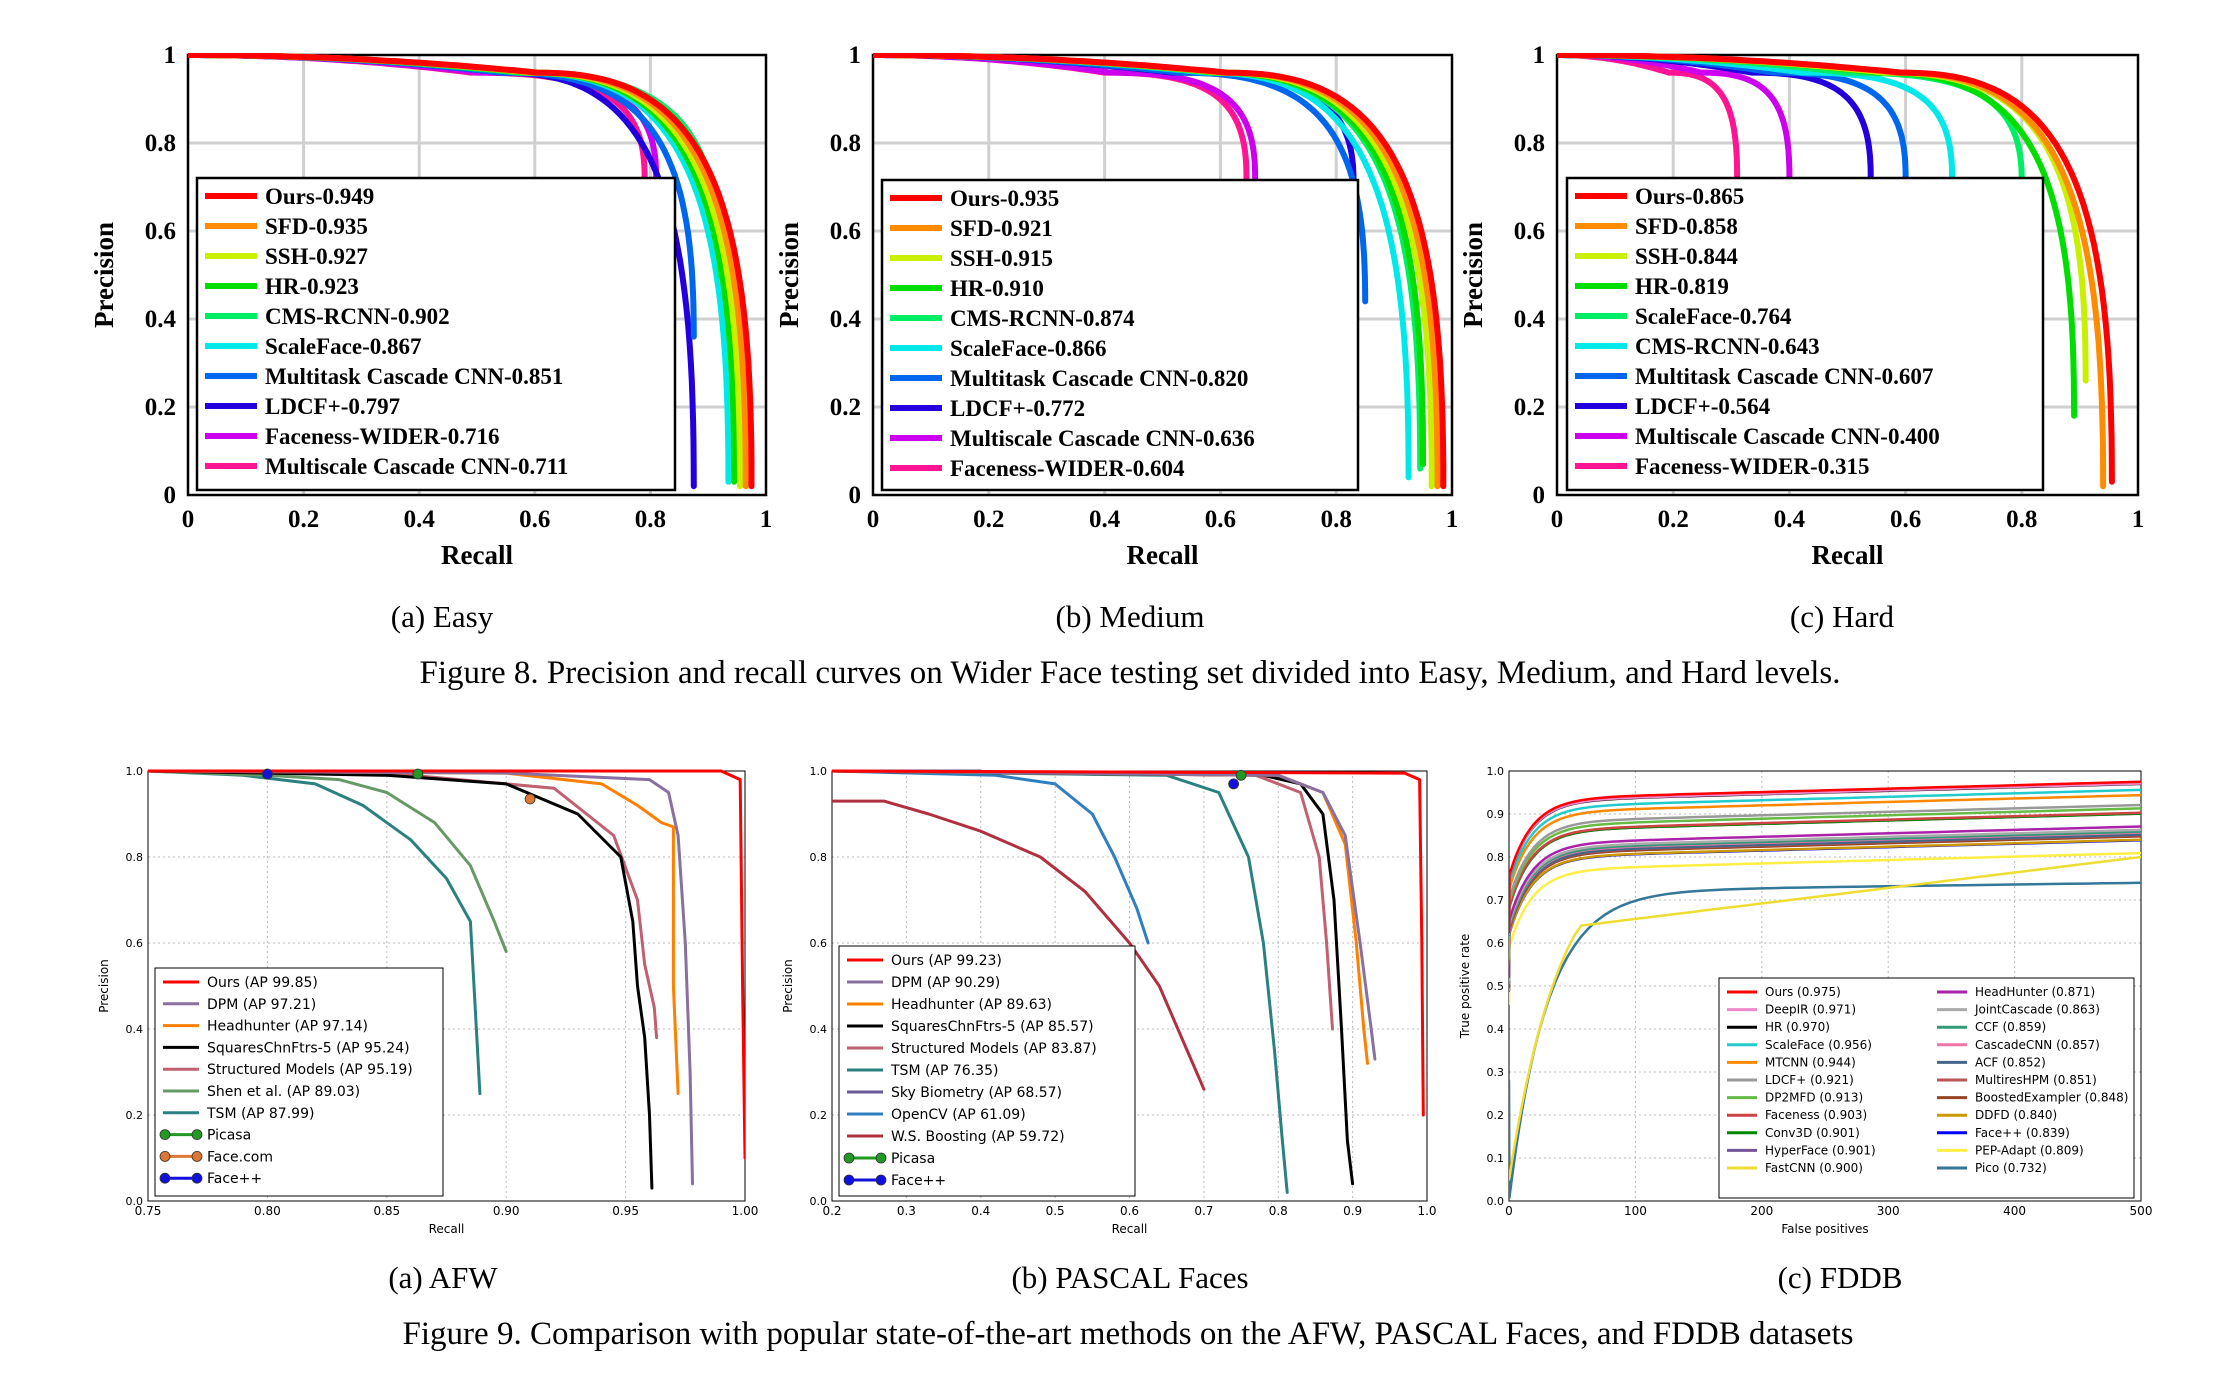 This screenshot has width=2238, height=1376. I want to click on plot-frame, so click(1847, 275).